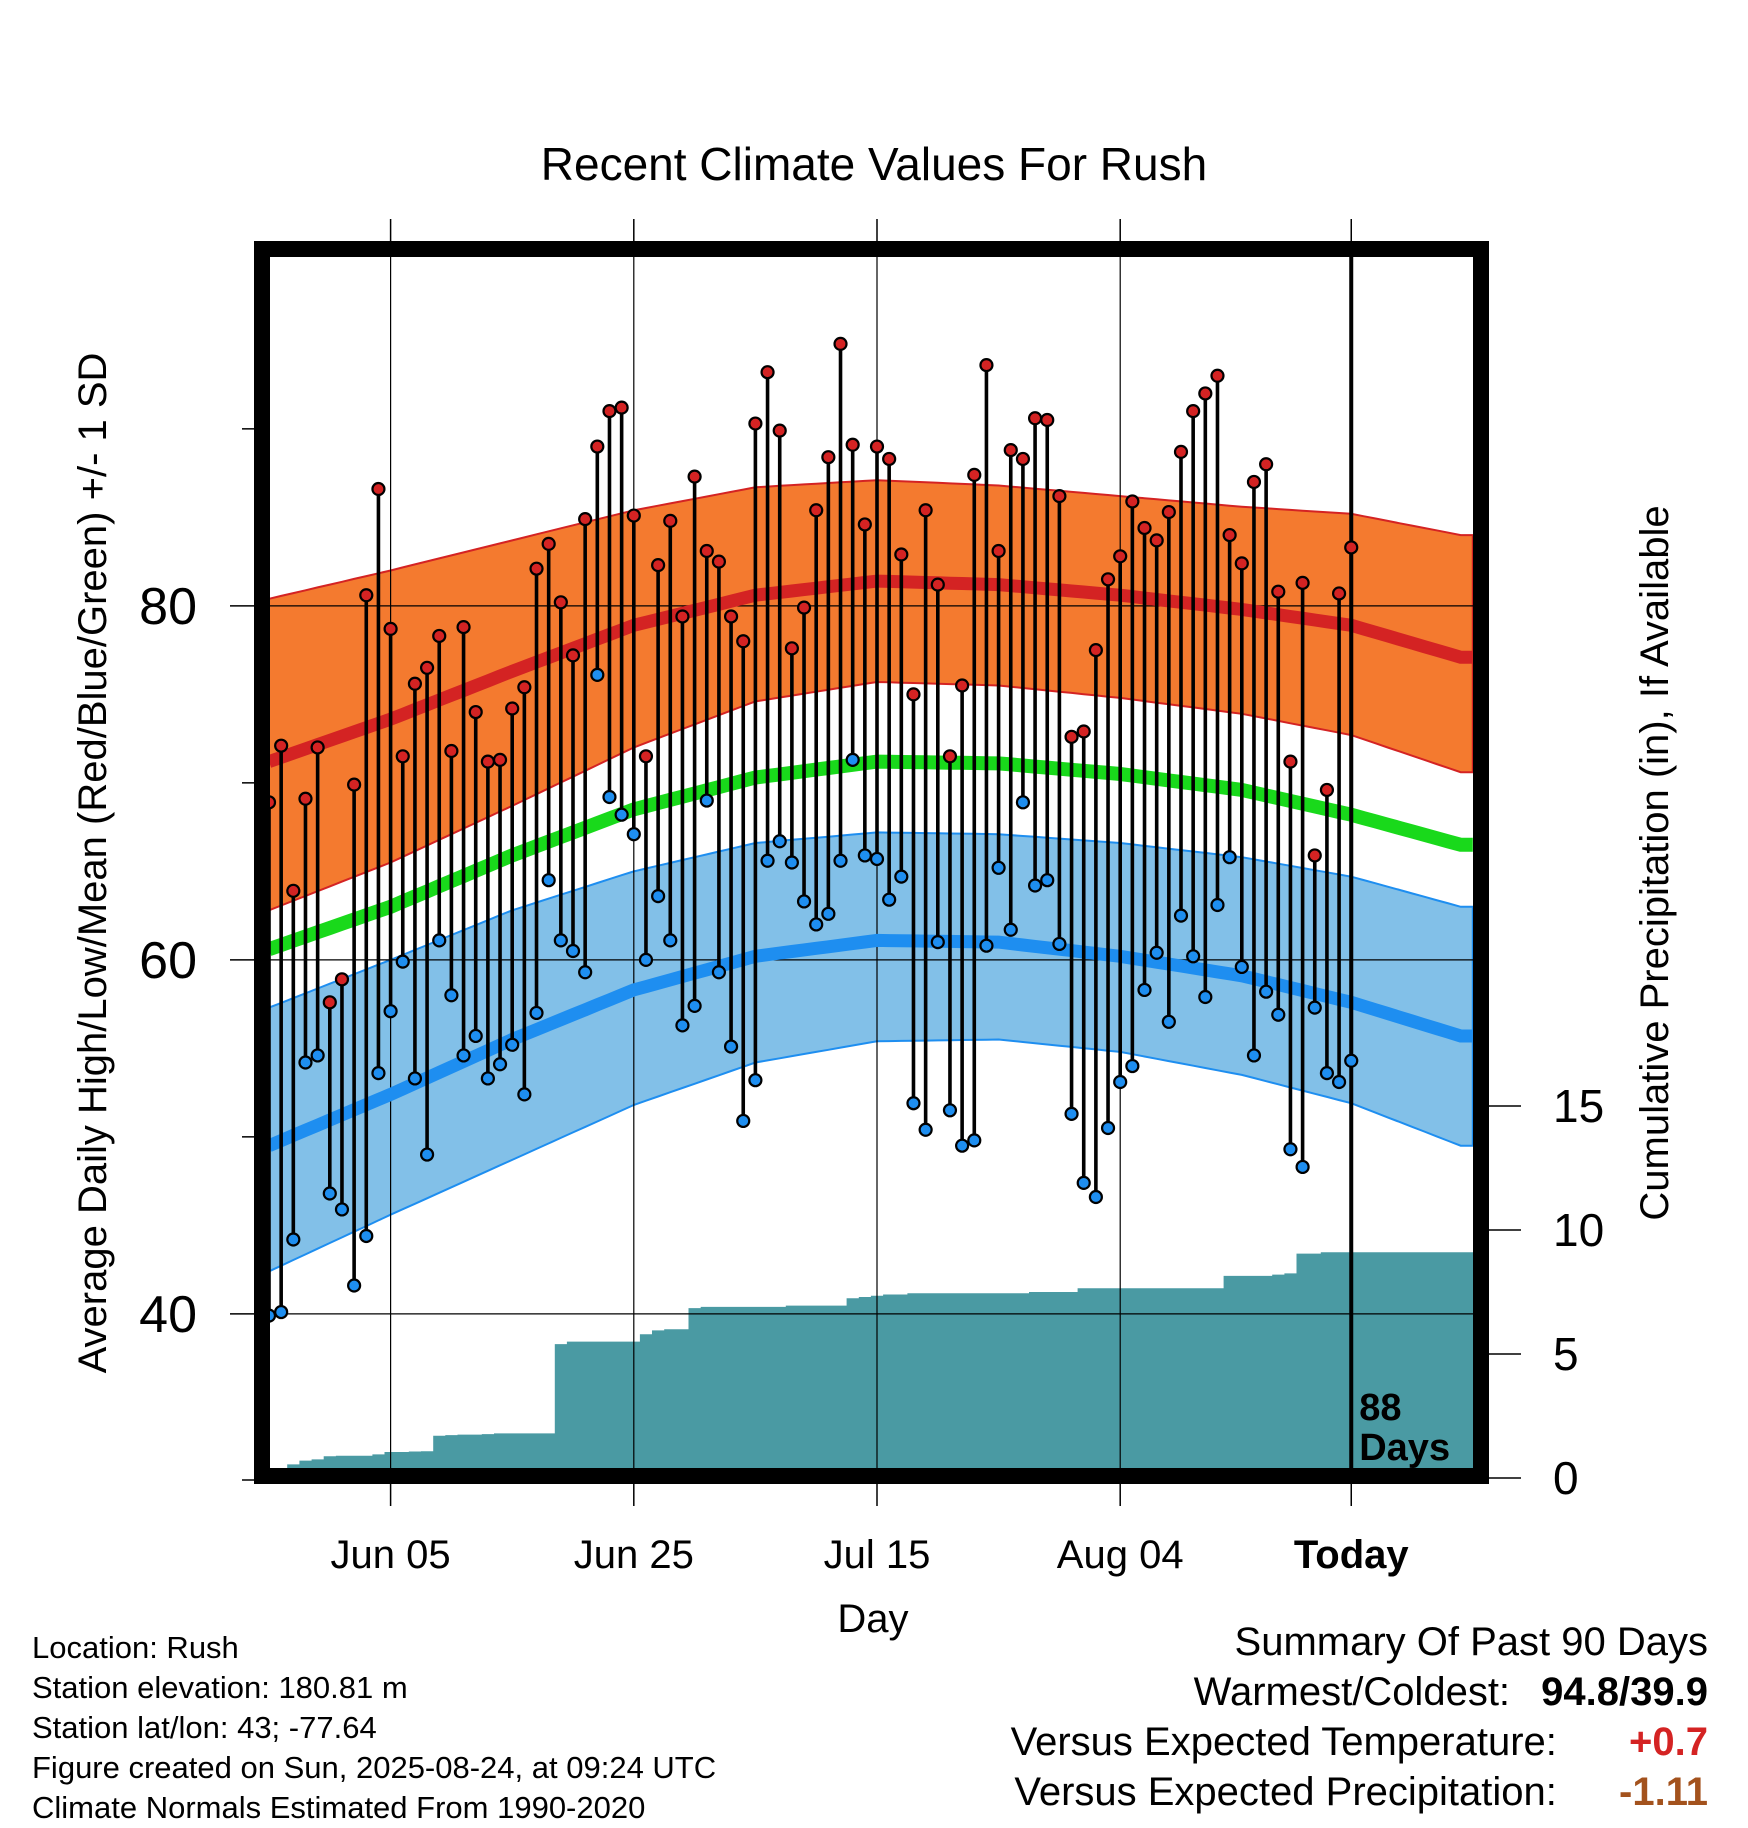  What do you see at coordinates (874, 164) in the screenshot?
I see `chart-title: Recent Climate Values For Rush` at bounding box center [874, 164].